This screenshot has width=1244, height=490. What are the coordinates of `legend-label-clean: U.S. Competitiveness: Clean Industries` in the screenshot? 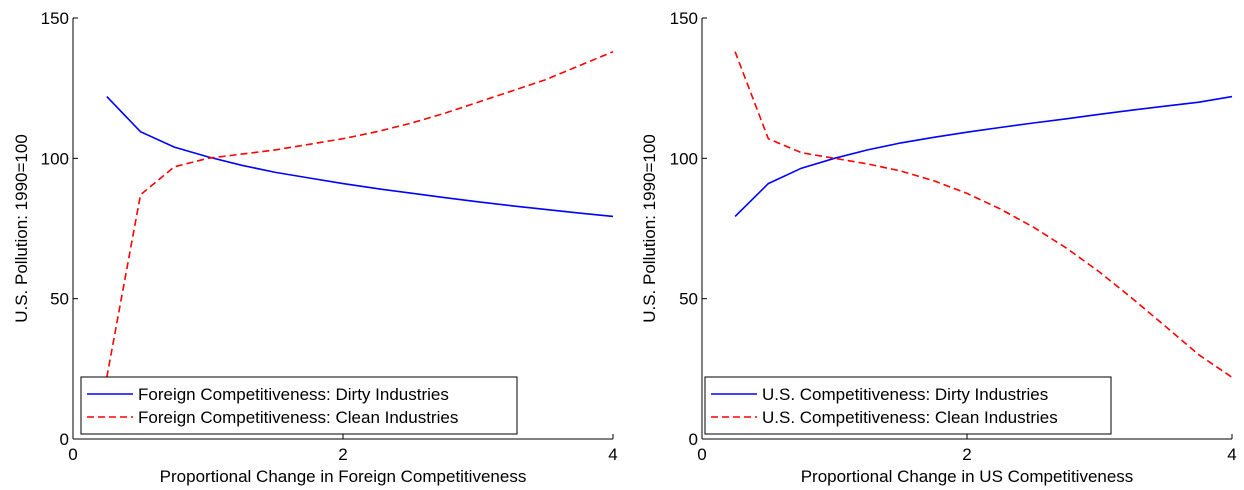 It's located at (910, 417).